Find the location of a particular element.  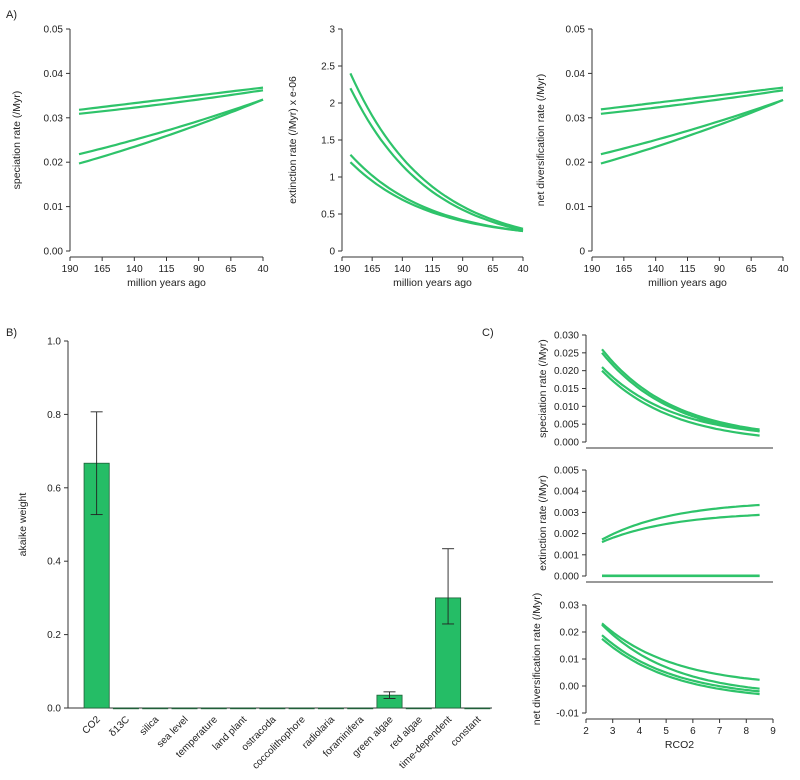

x-tick-label: 3 is located at coordinates (613, 731).